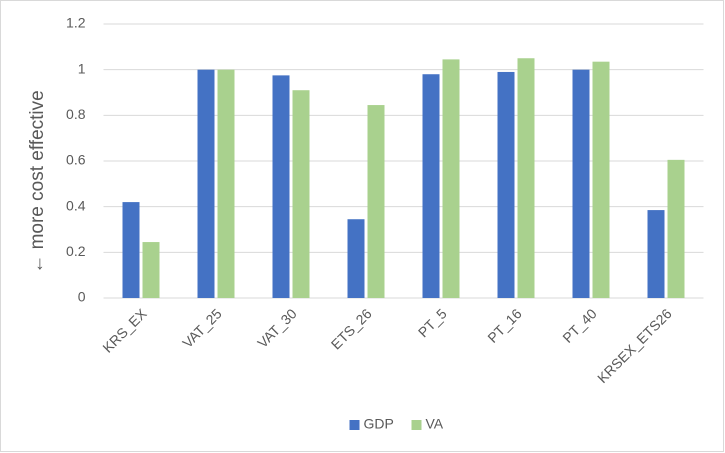  Describe the element at coordinates (76, 160) in the screenshot. I see `y-tick-label: 0.6` at that location.